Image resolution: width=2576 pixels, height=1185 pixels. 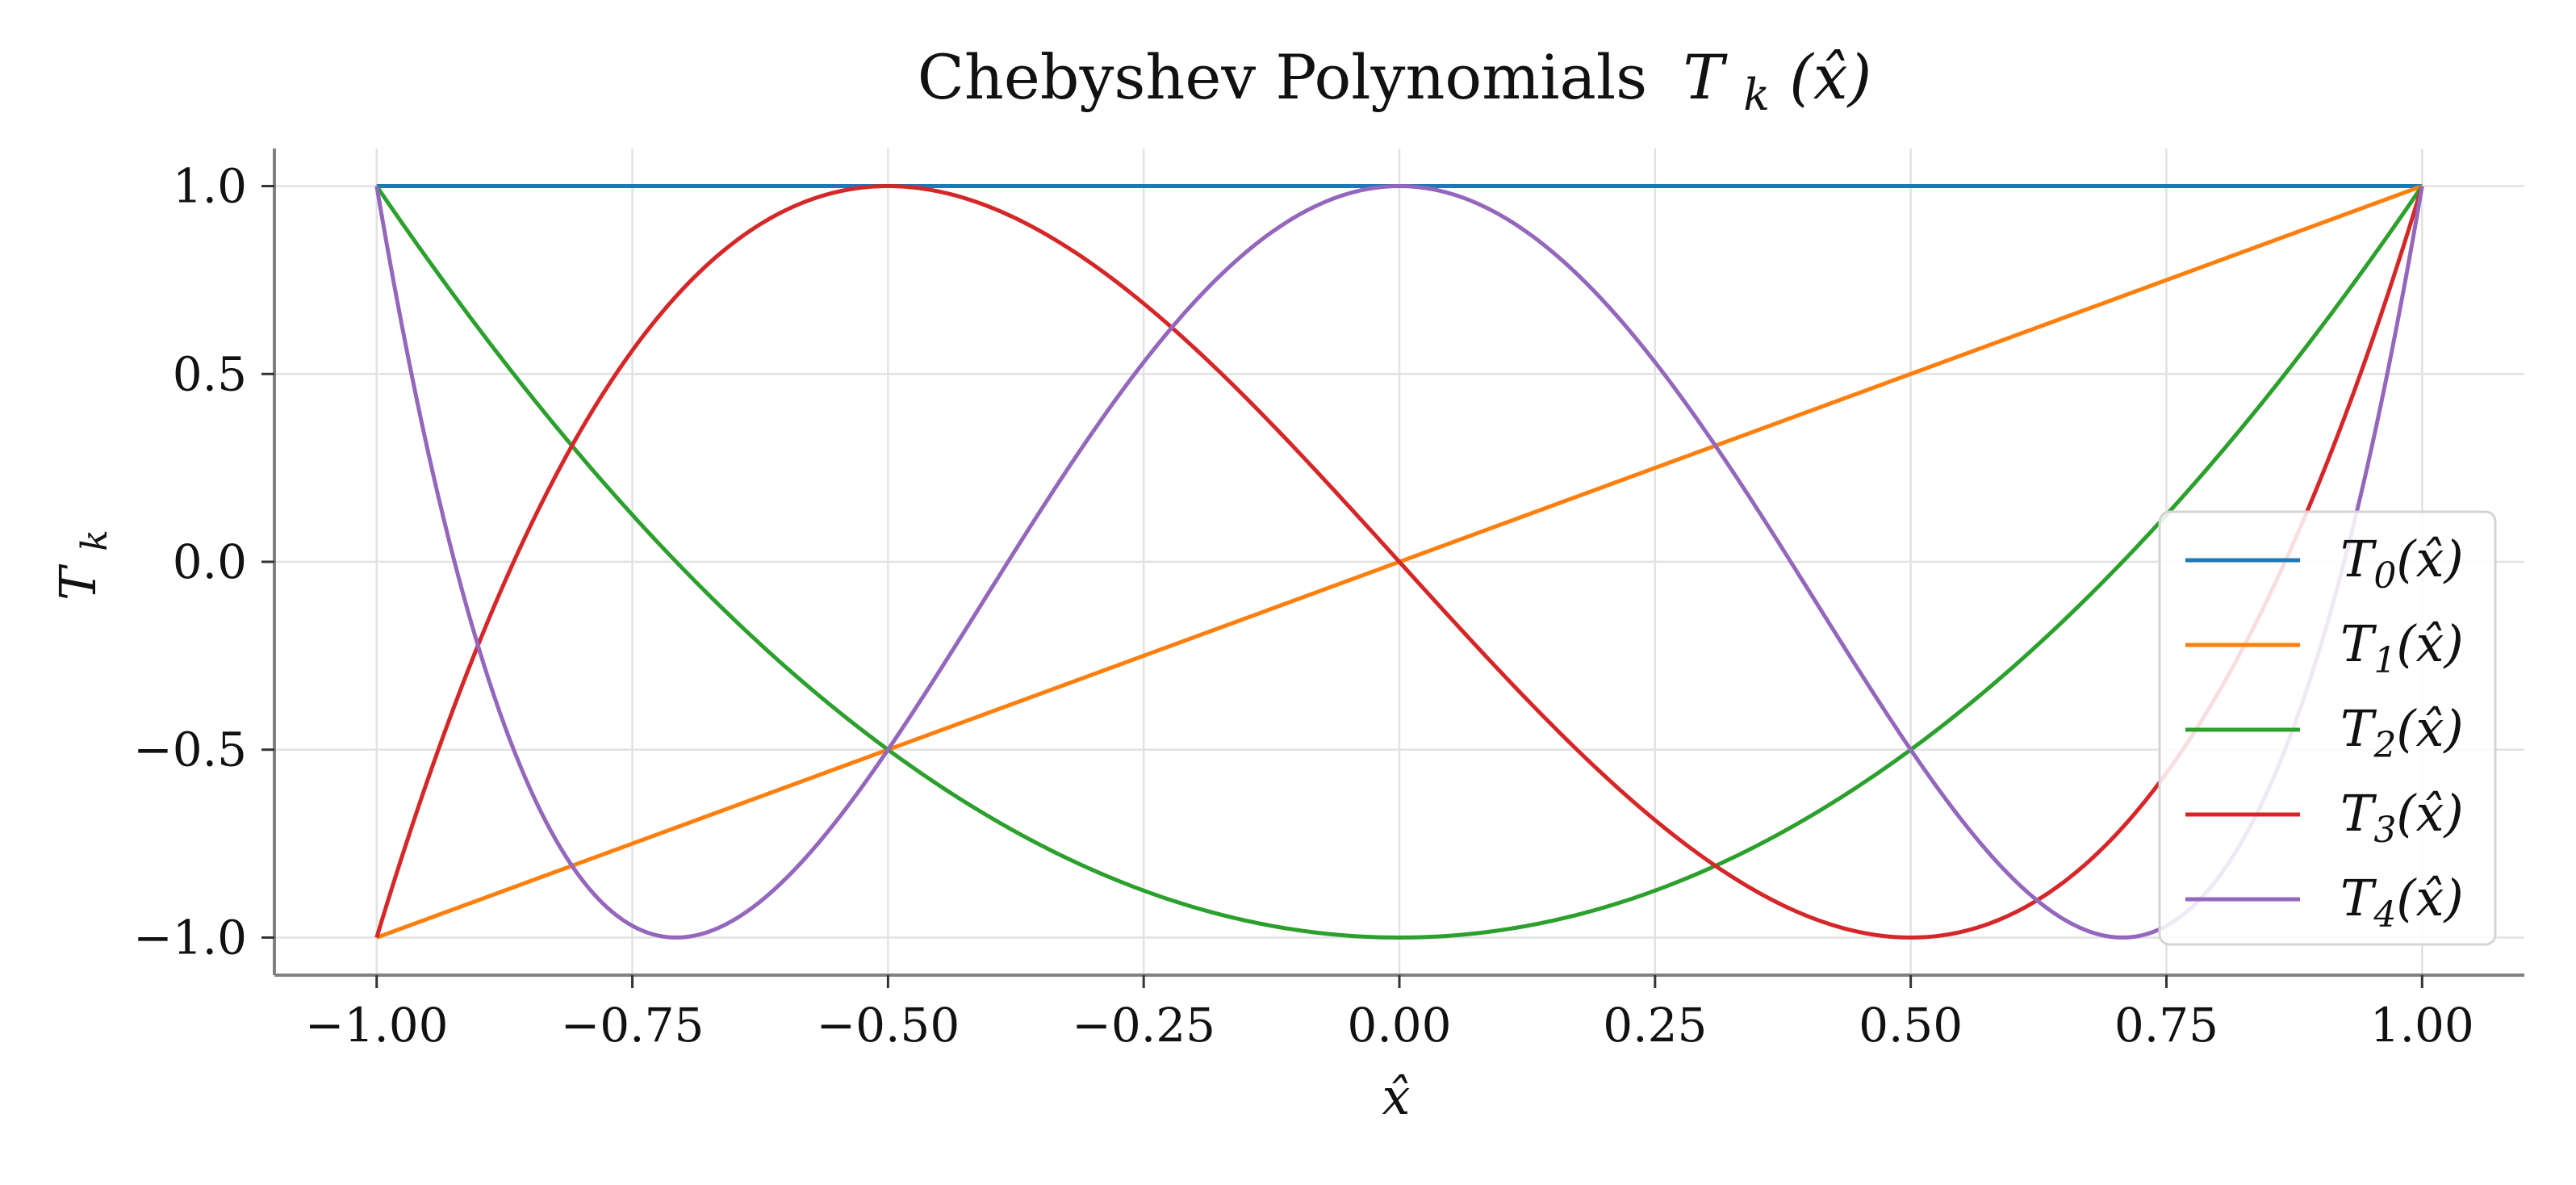 I want to click on chart-title-argument: (x̂), so click(x=1830, y=77).